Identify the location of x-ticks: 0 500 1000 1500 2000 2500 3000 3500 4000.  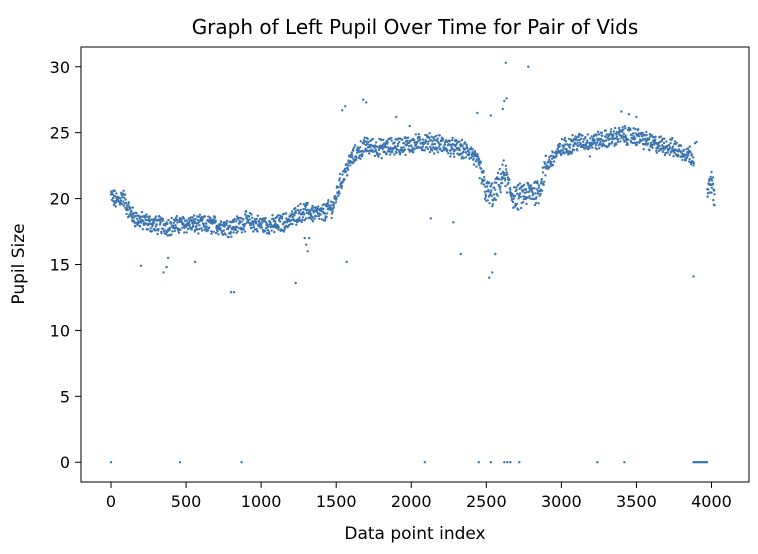
(419, 496).